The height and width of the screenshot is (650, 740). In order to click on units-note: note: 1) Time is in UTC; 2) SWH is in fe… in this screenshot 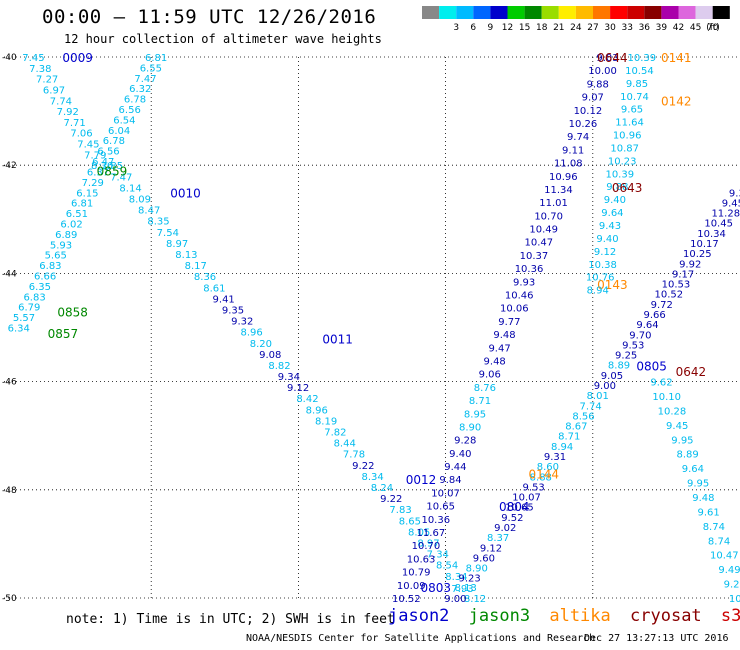, I will do `click(230, 619)`.